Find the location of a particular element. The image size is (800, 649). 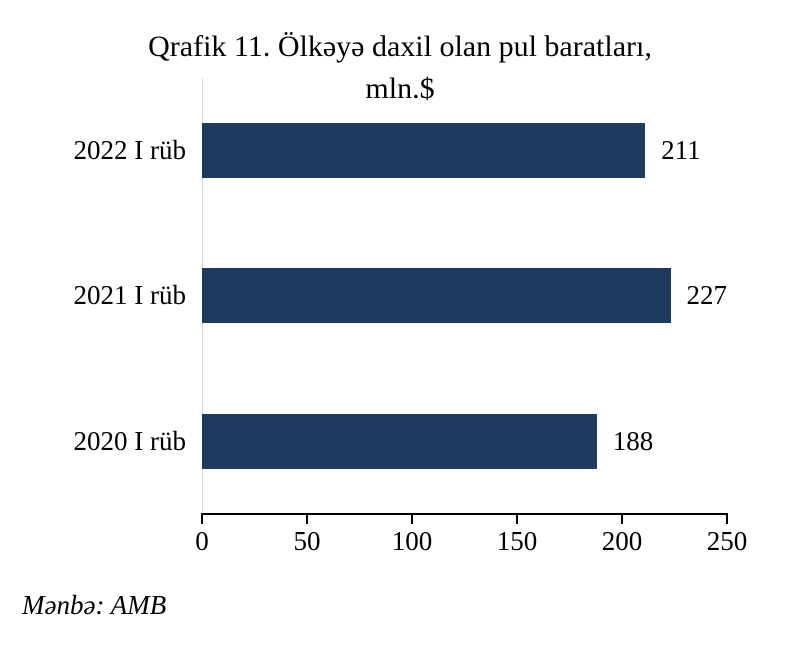

x-axis-line is located at coordinates (464, 514).